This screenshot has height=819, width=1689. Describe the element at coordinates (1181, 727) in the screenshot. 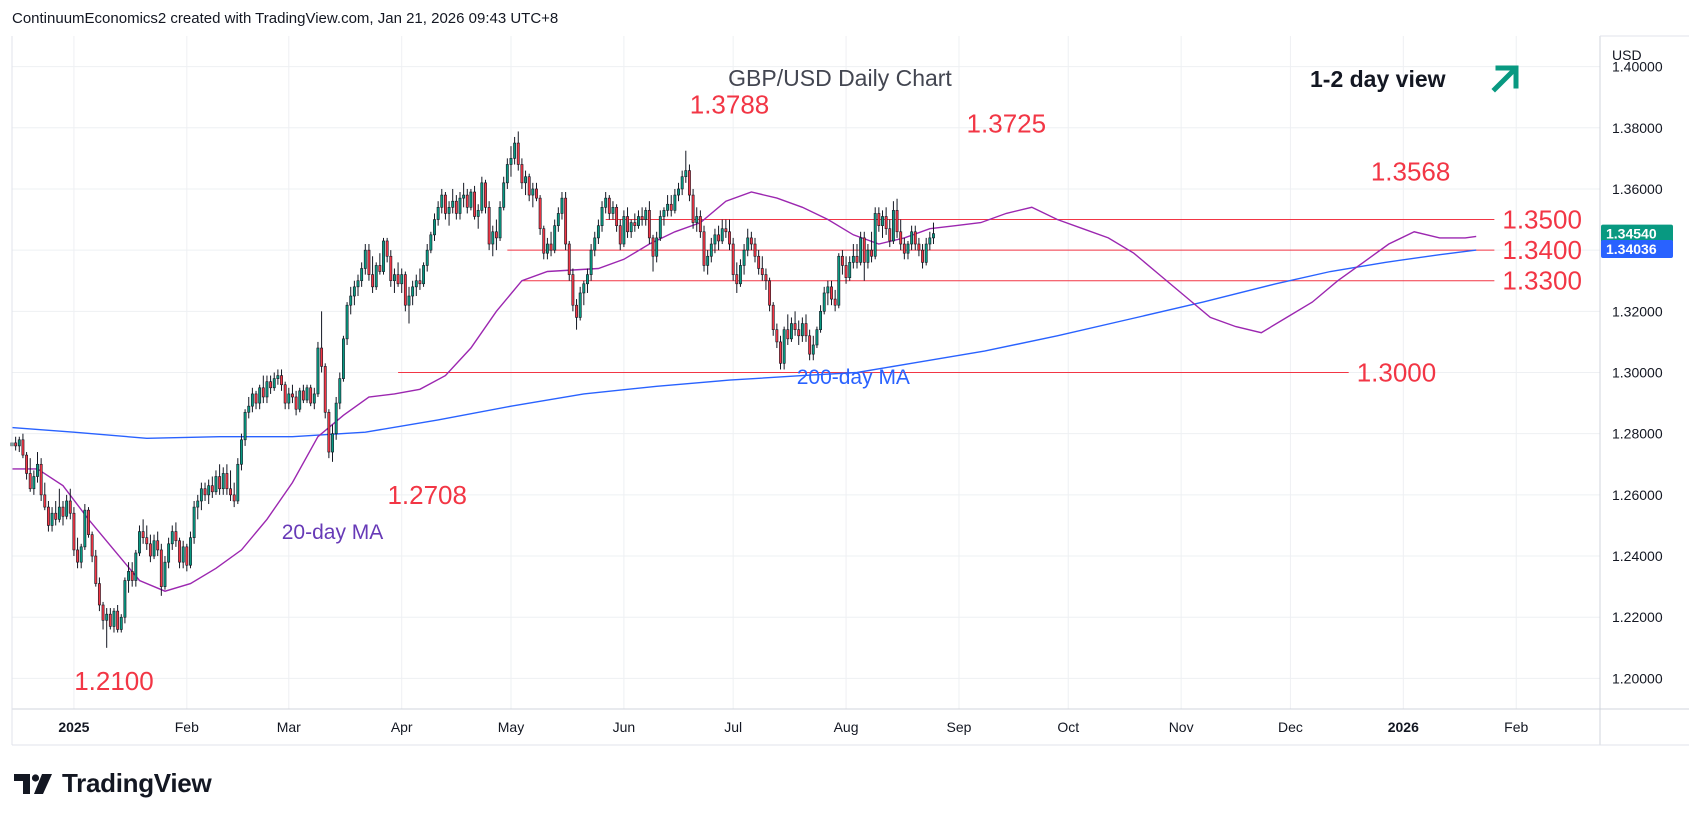

I see `x-tick-label: Nov` at that location.